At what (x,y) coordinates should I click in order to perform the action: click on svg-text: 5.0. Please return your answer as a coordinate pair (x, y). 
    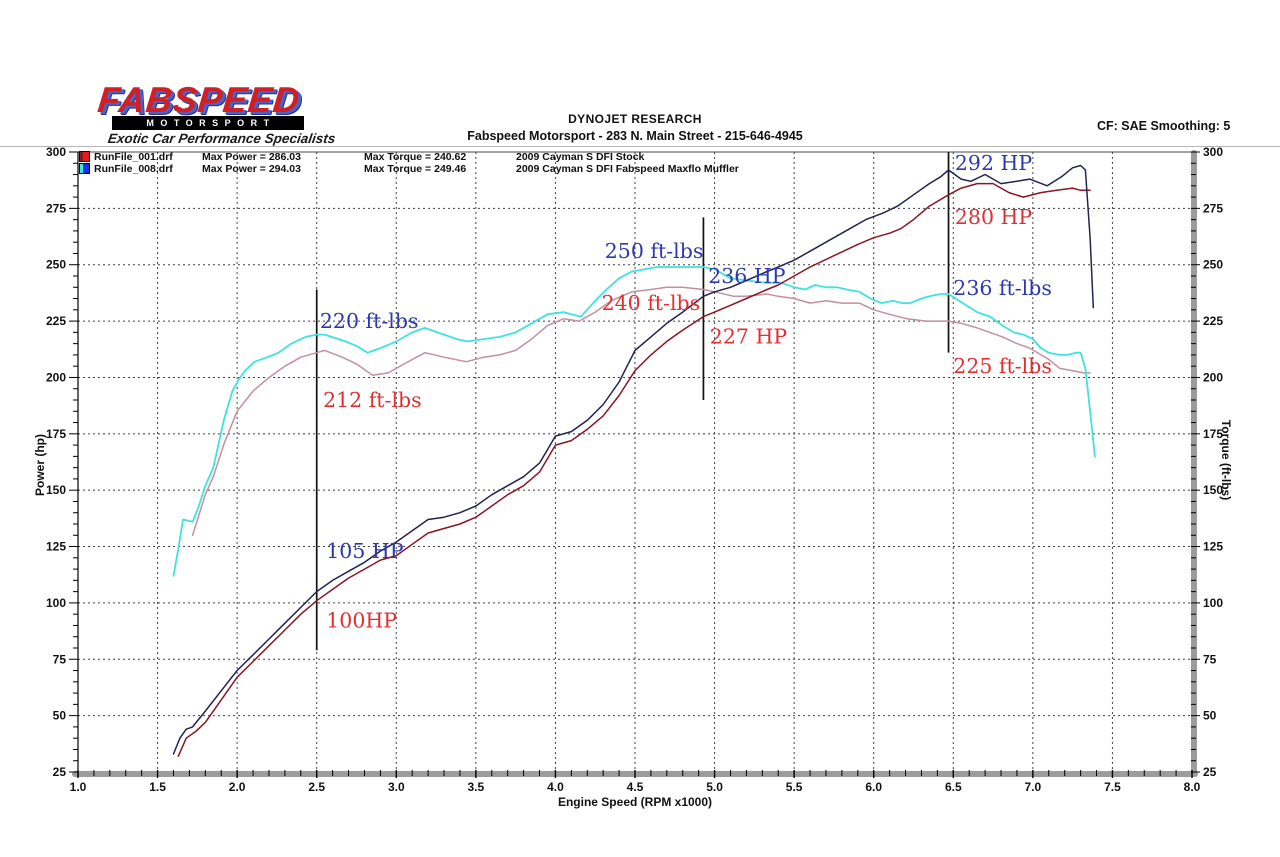
    Looking at the image, I should click on (714, 787).